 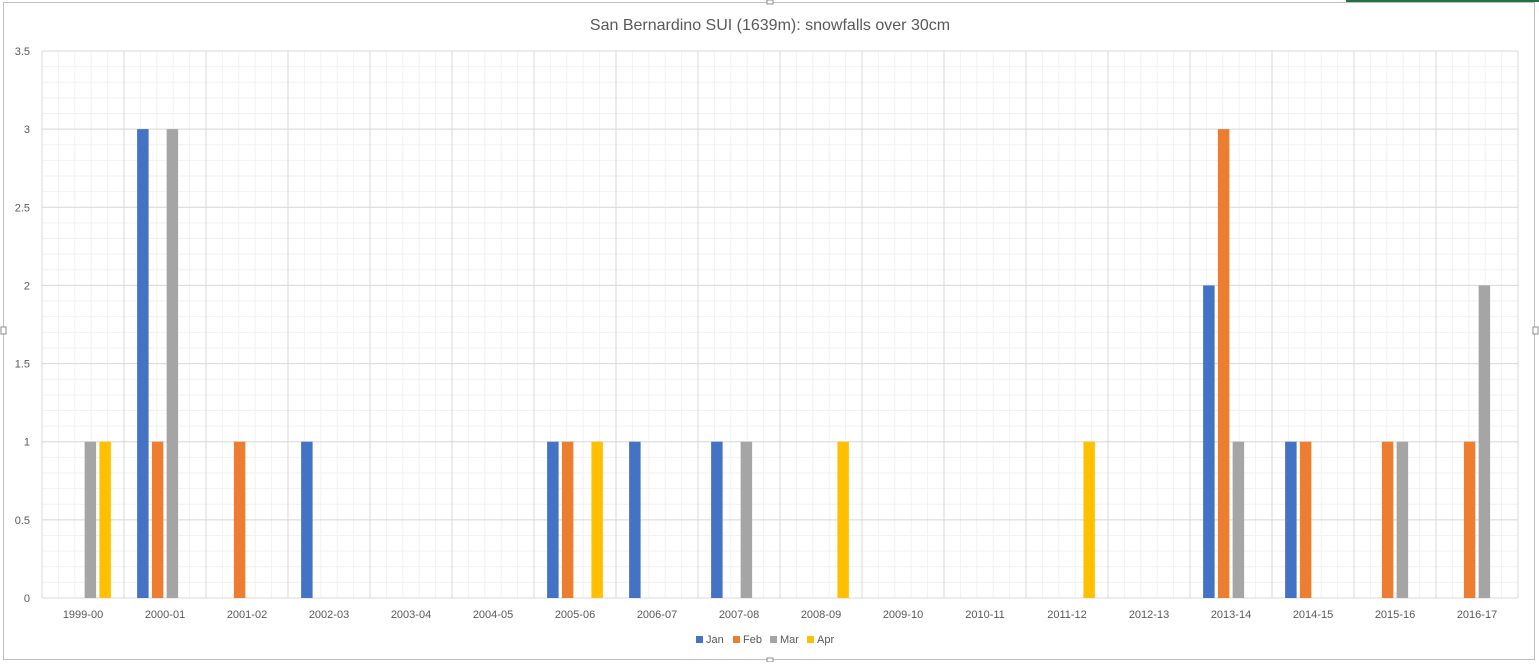 What do you see at coordinates (1067, 615) in the screenshot?
I see `x-tick-label: 2011-12` at bounding box center [1067, 615].